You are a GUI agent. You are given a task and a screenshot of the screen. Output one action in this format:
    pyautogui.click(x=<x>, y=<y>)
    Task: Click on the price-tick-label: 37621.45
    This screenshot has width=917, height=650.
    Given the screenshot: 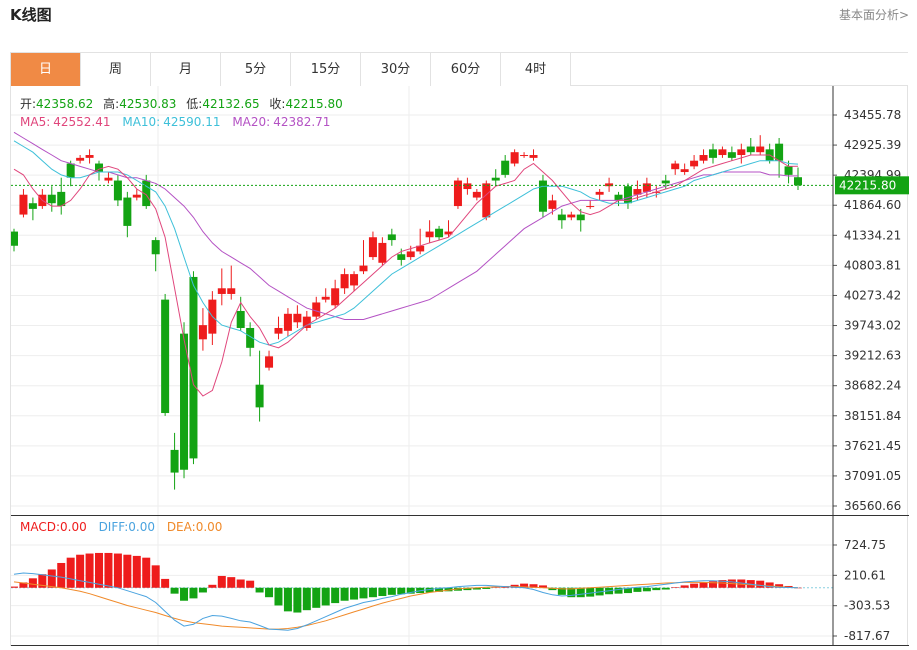 What is the action you would take?
    pyautogui.click(x=872, y=446)
    